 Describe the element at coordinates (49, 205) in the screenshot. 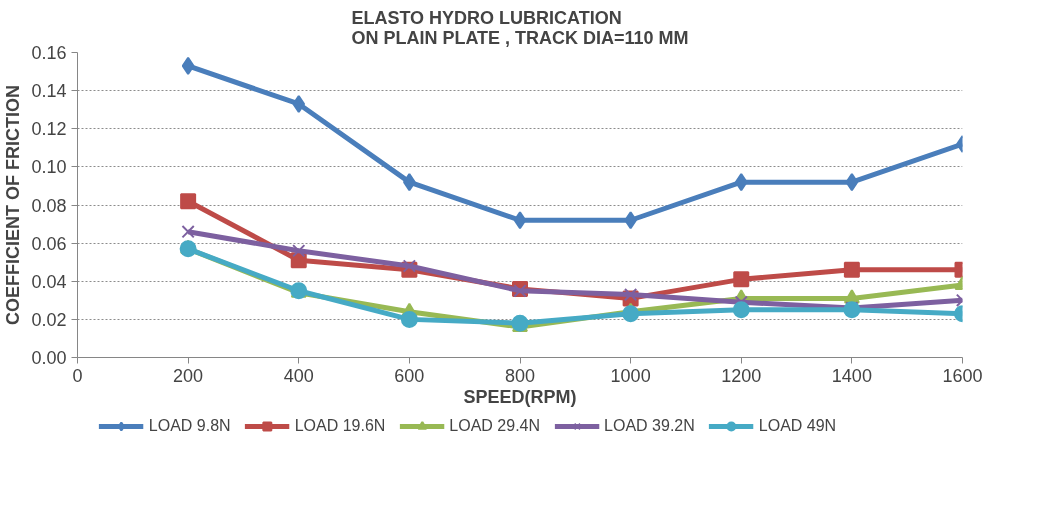

I see `y-tick-label: 0.08` at that location.